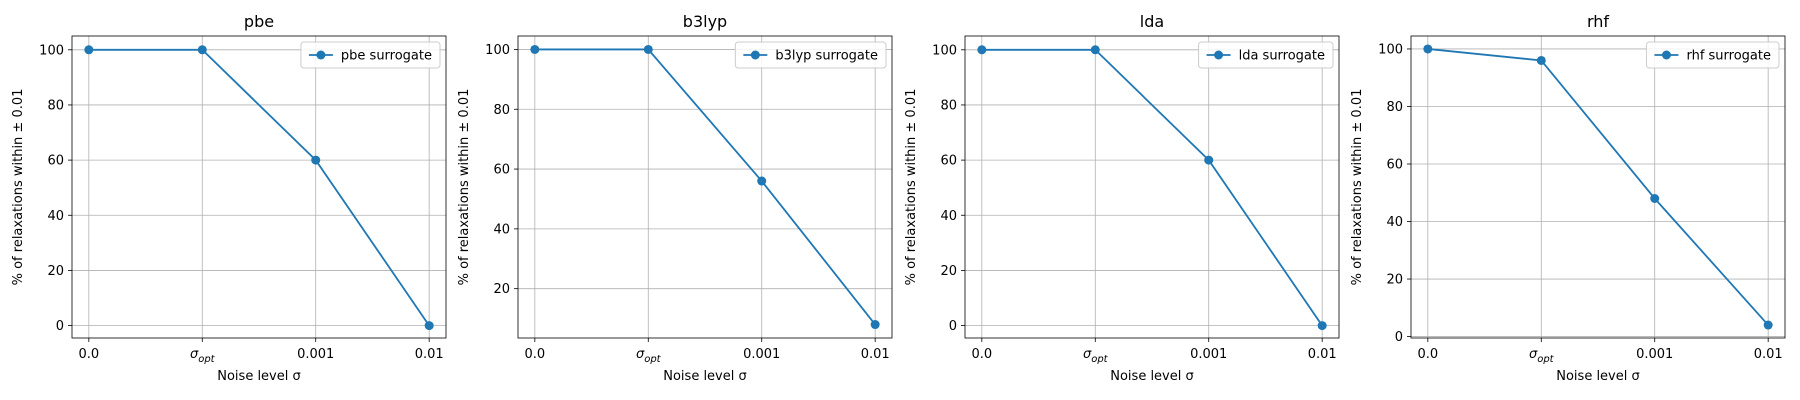 The image size is (1800, 400). Describe the element at coordinates (1152, 21) in the screenshot. I see `chart-title: lda` at that location.